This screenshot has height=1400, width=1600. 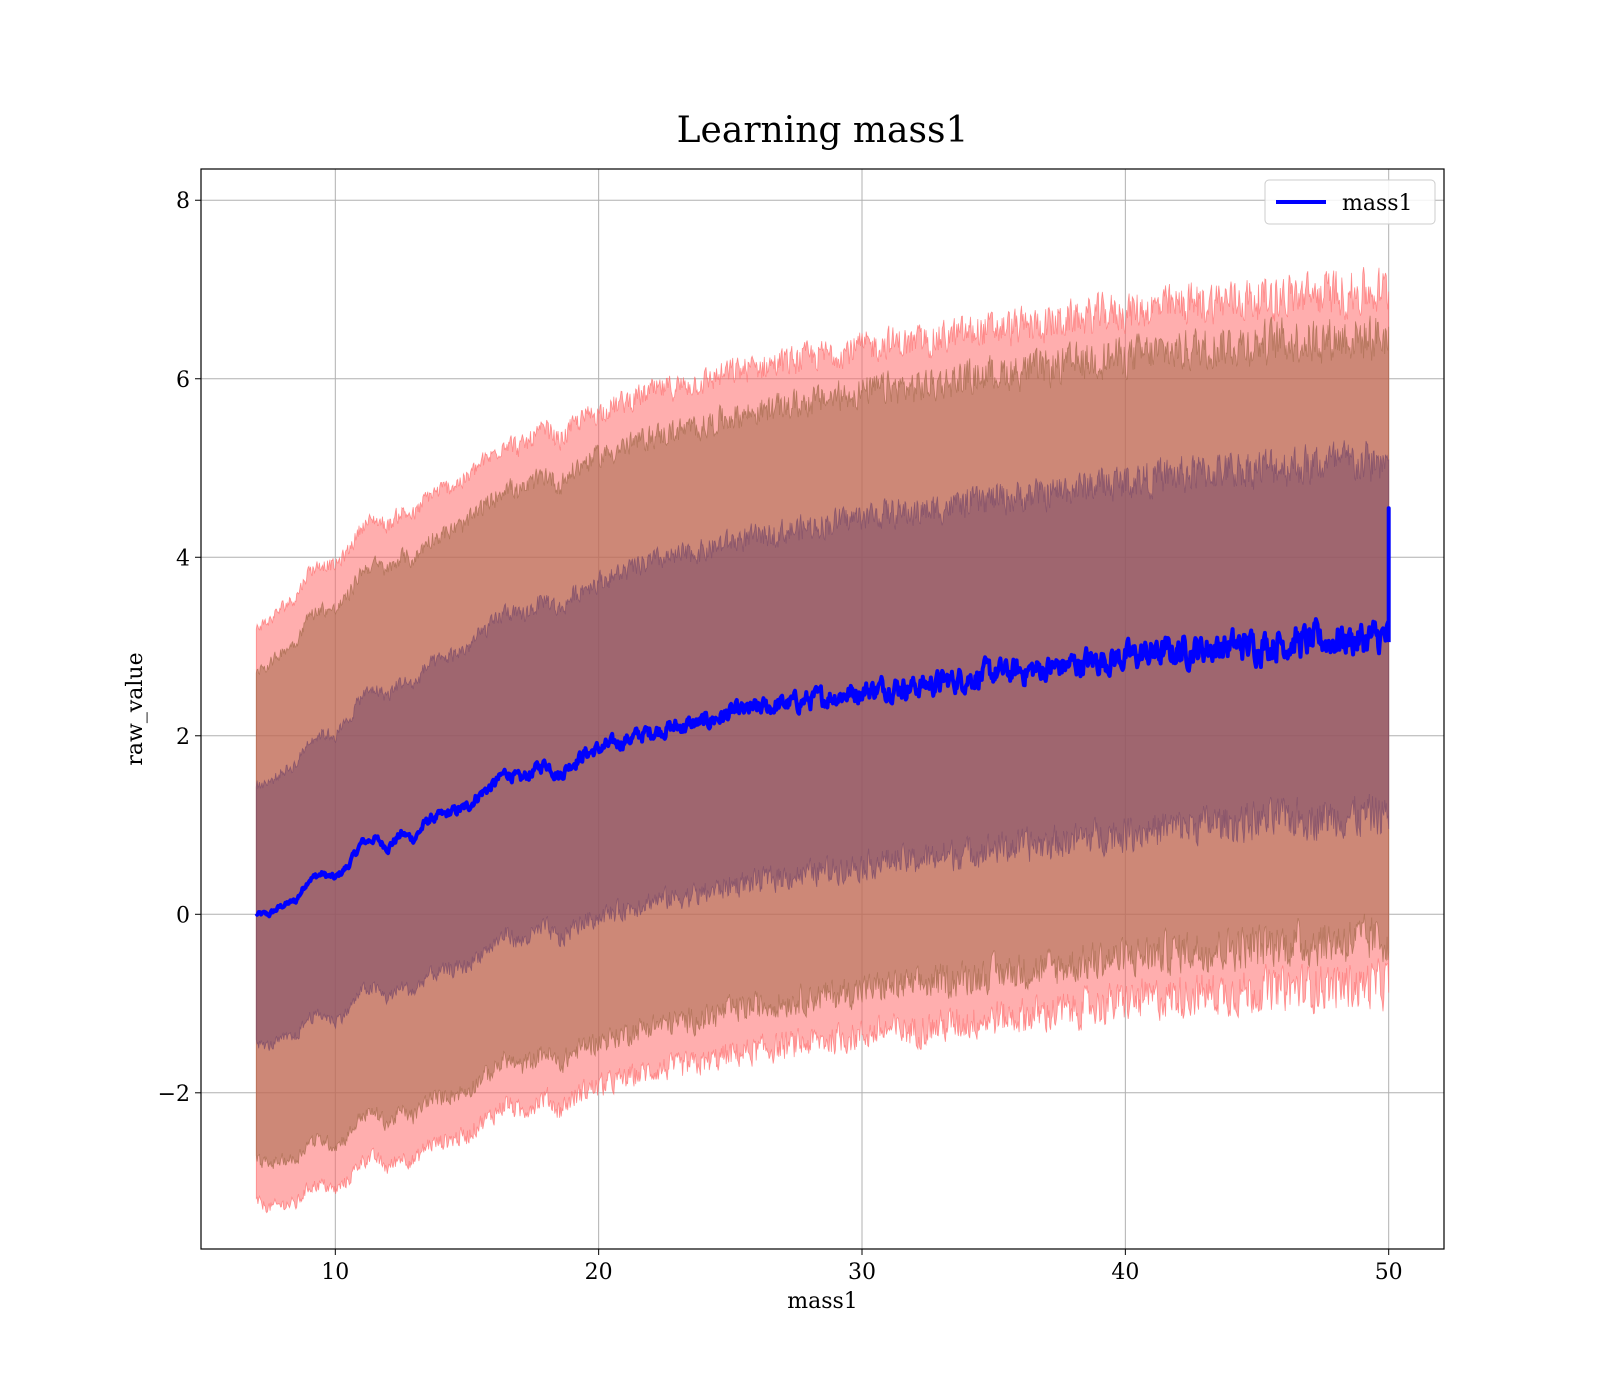 I want to click on y-axis-label: raw_value, so click(x=135, y=708).